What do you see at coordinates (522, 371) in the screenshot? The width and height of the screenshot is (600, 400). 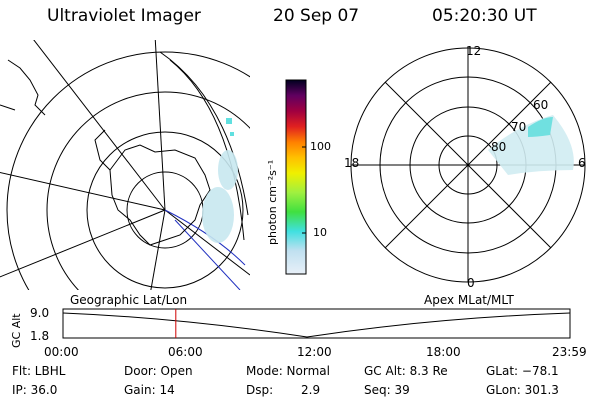 I see `info-glat: GLat: −78.1` at bounding box center [522, 371].